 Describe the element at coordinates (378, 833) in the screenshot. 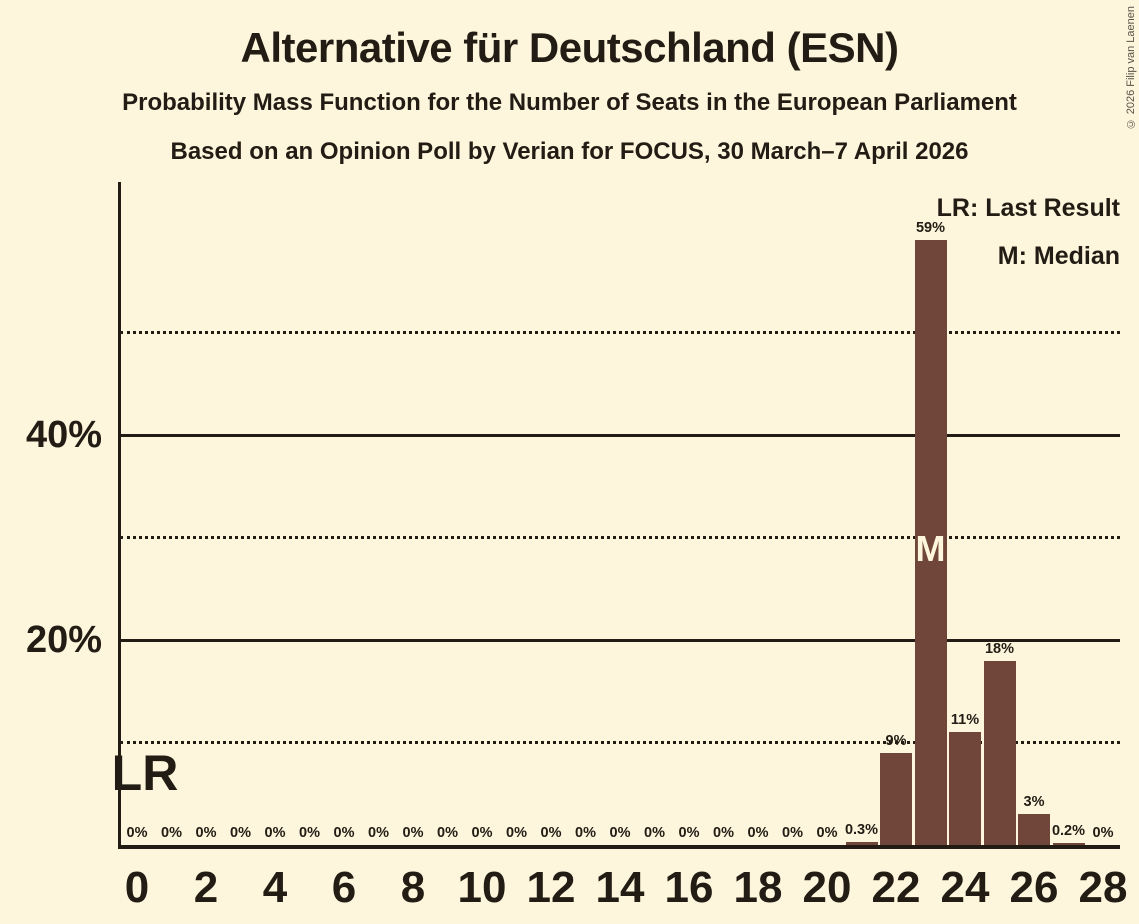

I see `bar-value-label-7: 0%` at that location.